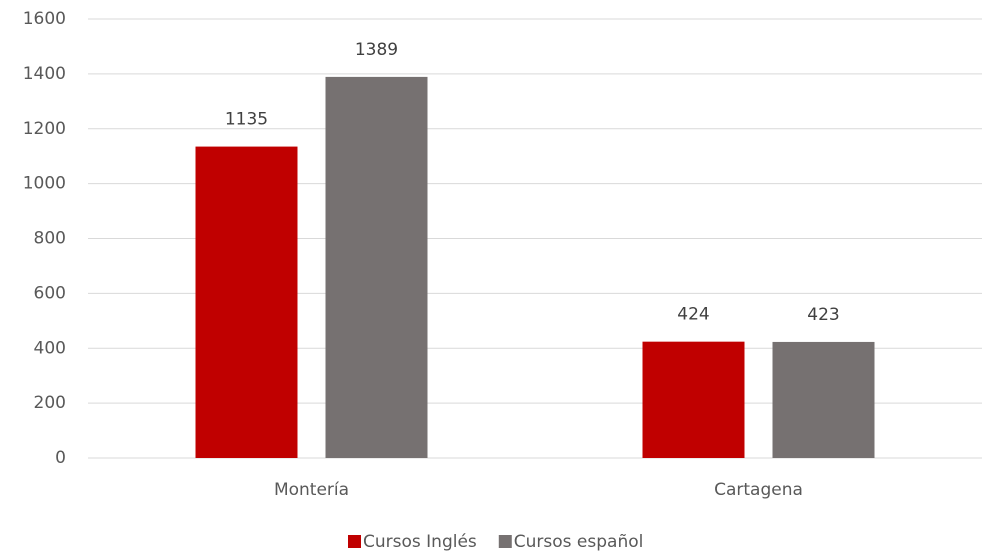 Image resolution: width=985 pixels, height=552 pixels. Describe the element at coordinates (420, 542) in the screenshot. I see `legend-label: Cursos Inglés` at that location.